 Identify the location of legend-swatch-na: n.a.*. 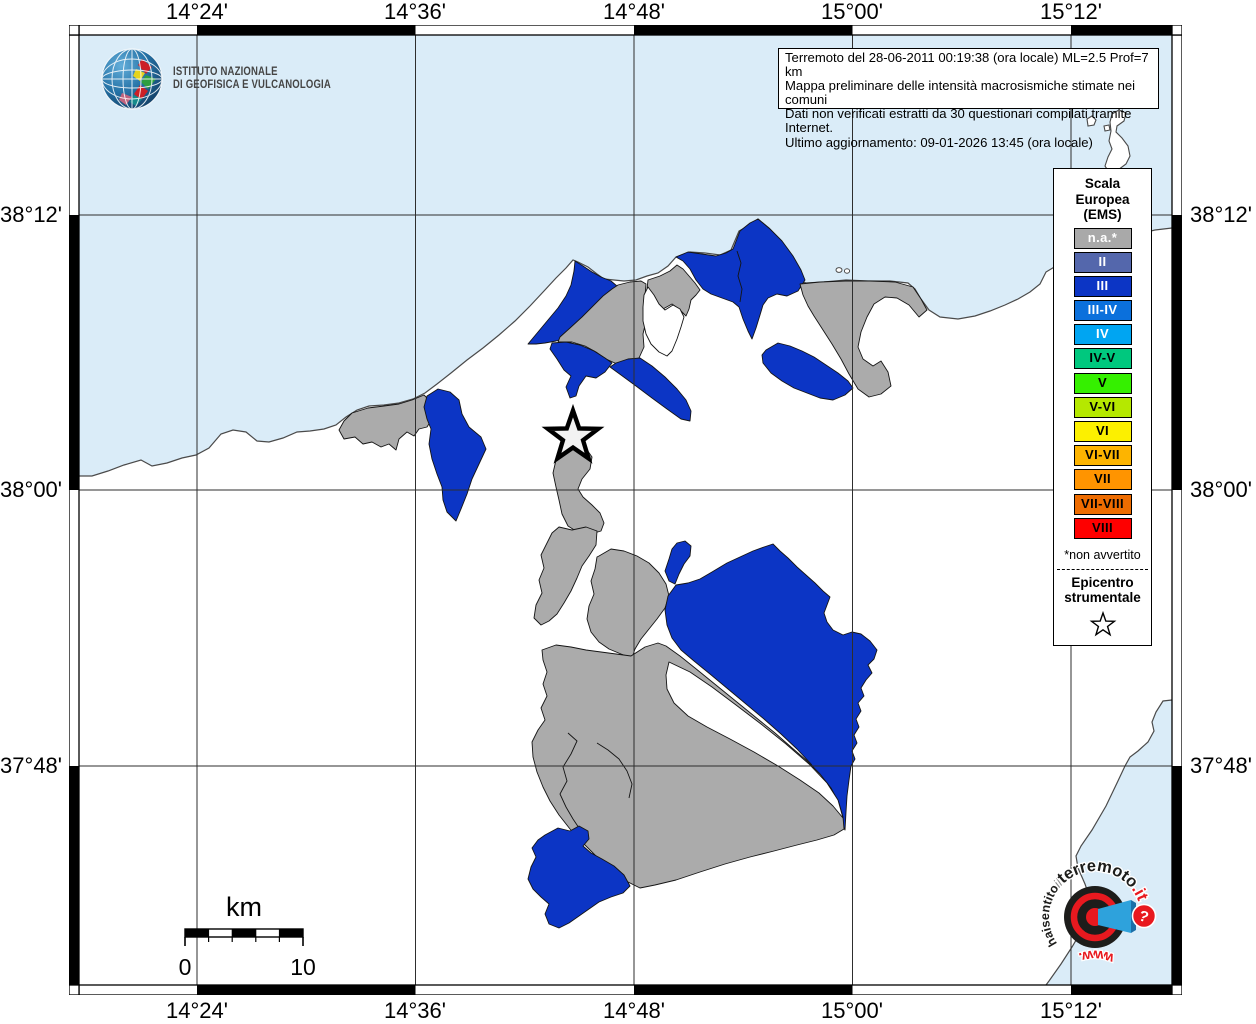
(1102, 238).